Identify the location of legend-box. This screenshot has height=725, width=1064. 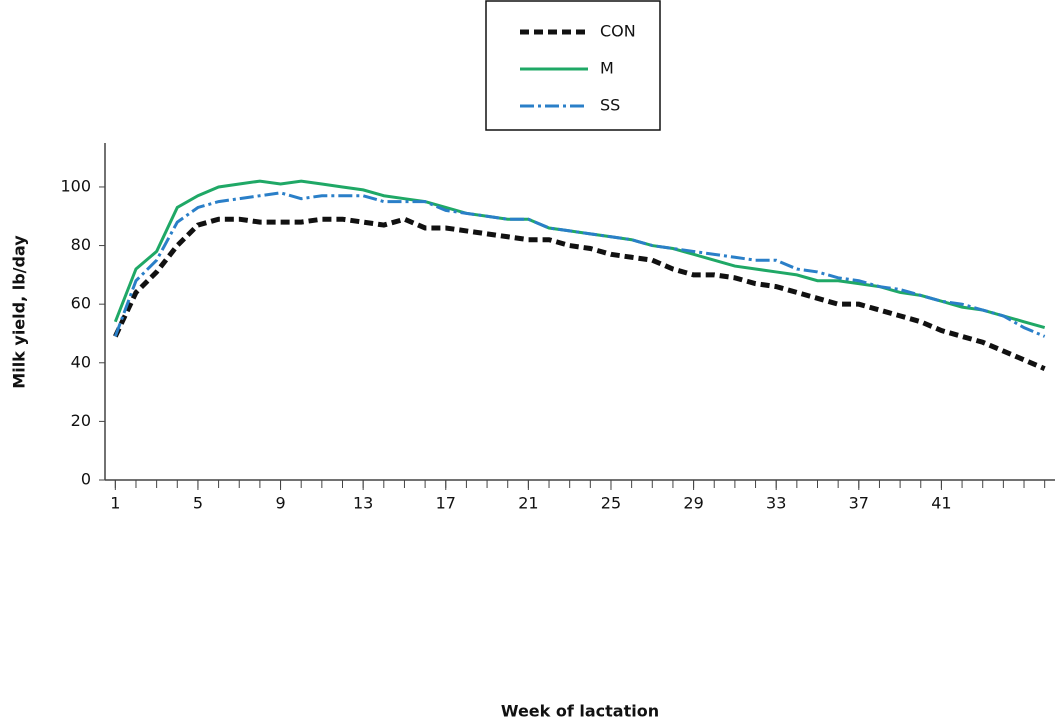
(573, 65).